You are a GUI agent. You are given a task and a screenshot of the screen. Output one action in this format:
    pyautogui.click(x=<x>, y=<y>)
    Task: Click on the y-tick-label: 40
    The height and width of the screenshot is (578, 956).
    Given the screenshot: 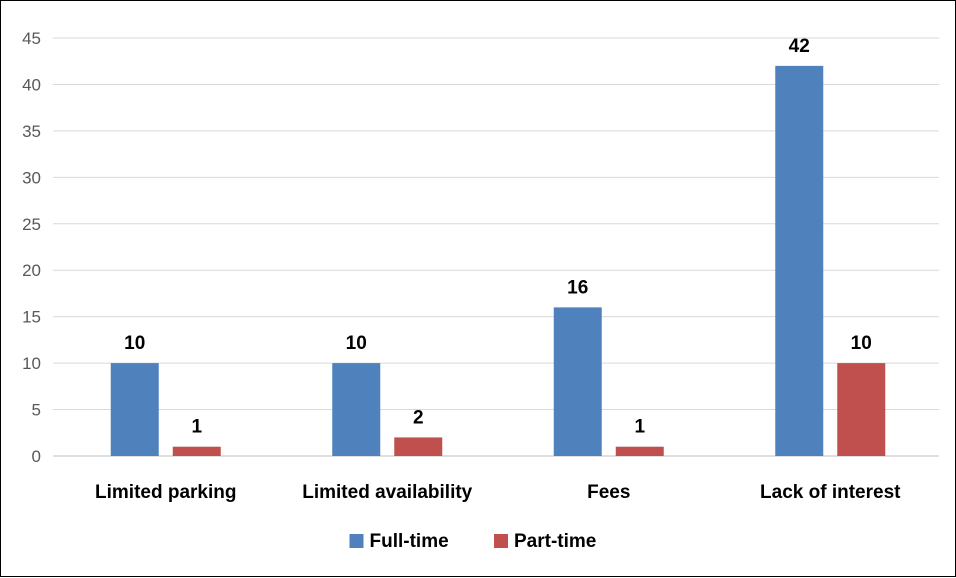 What is the action you would take?
    pyautogui.click(x=31, y=84)
    